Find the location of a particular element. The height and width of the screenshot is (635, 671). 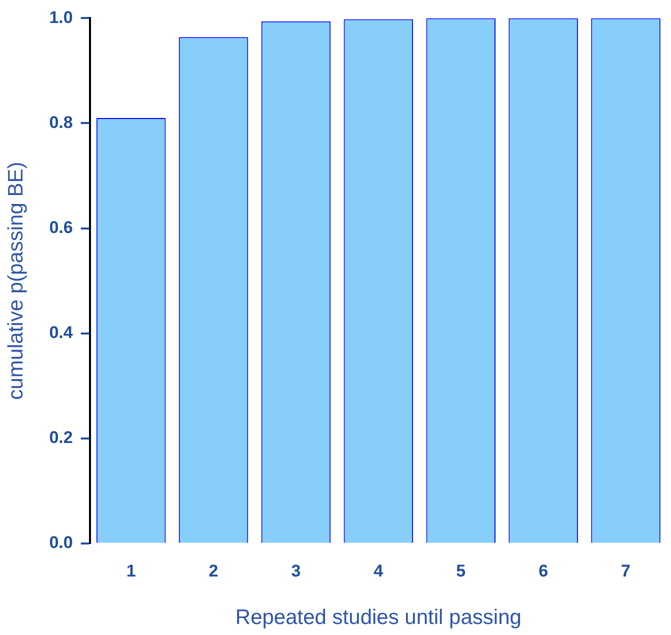

y-tick-label: 0.2 is located at coordinates (61, 438).